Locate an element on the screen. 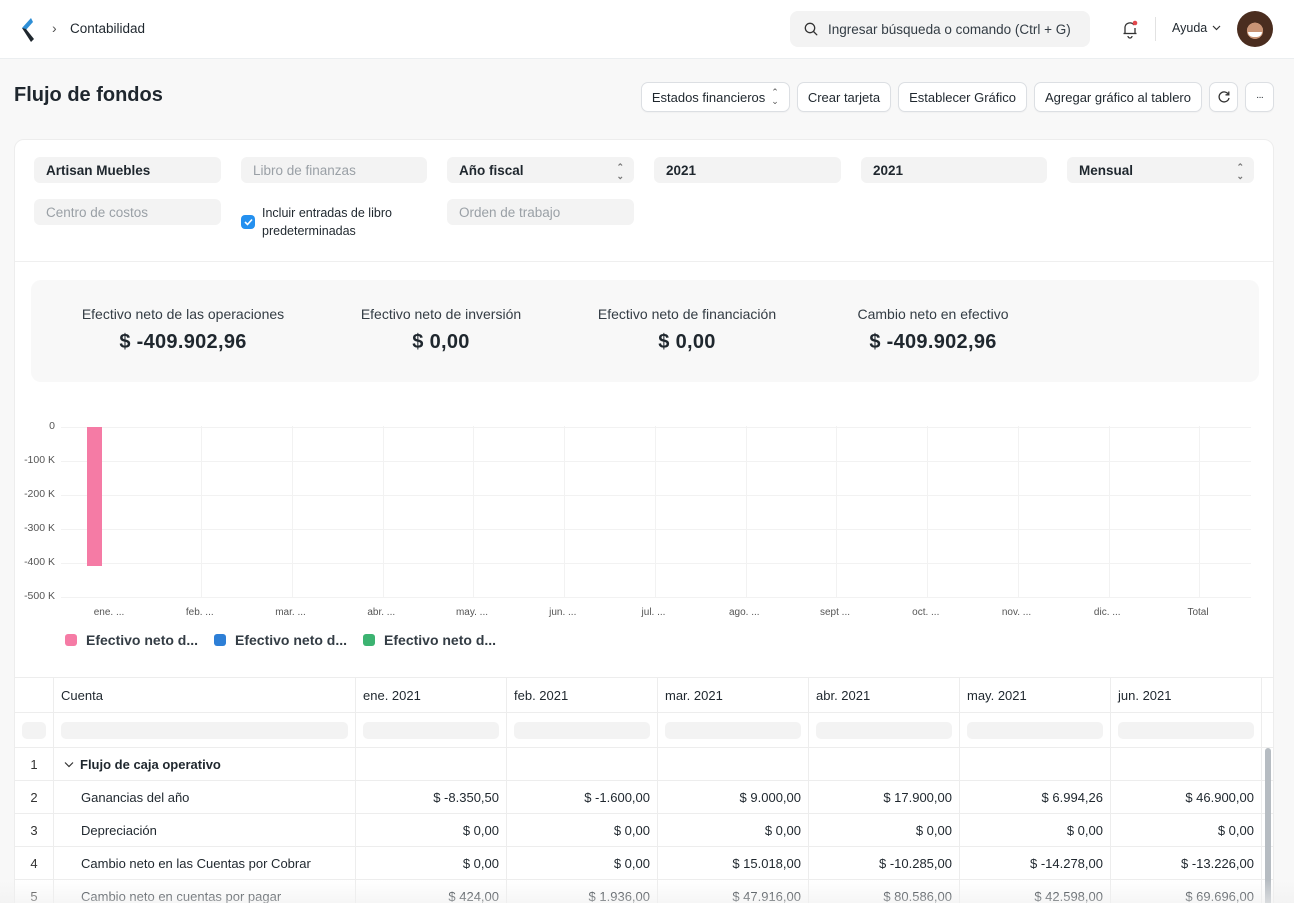 Image resolution: width=1294 pixels, height=903 pixels. search-input: Ingresar búsqueda o comando (Ctrl + G) is located at coordinates (940, 29).